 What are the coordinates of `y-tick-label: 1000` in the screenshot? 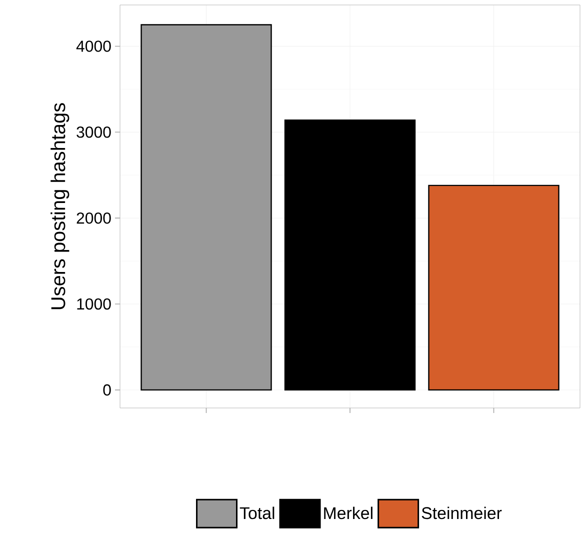 It's located at (94, 304).